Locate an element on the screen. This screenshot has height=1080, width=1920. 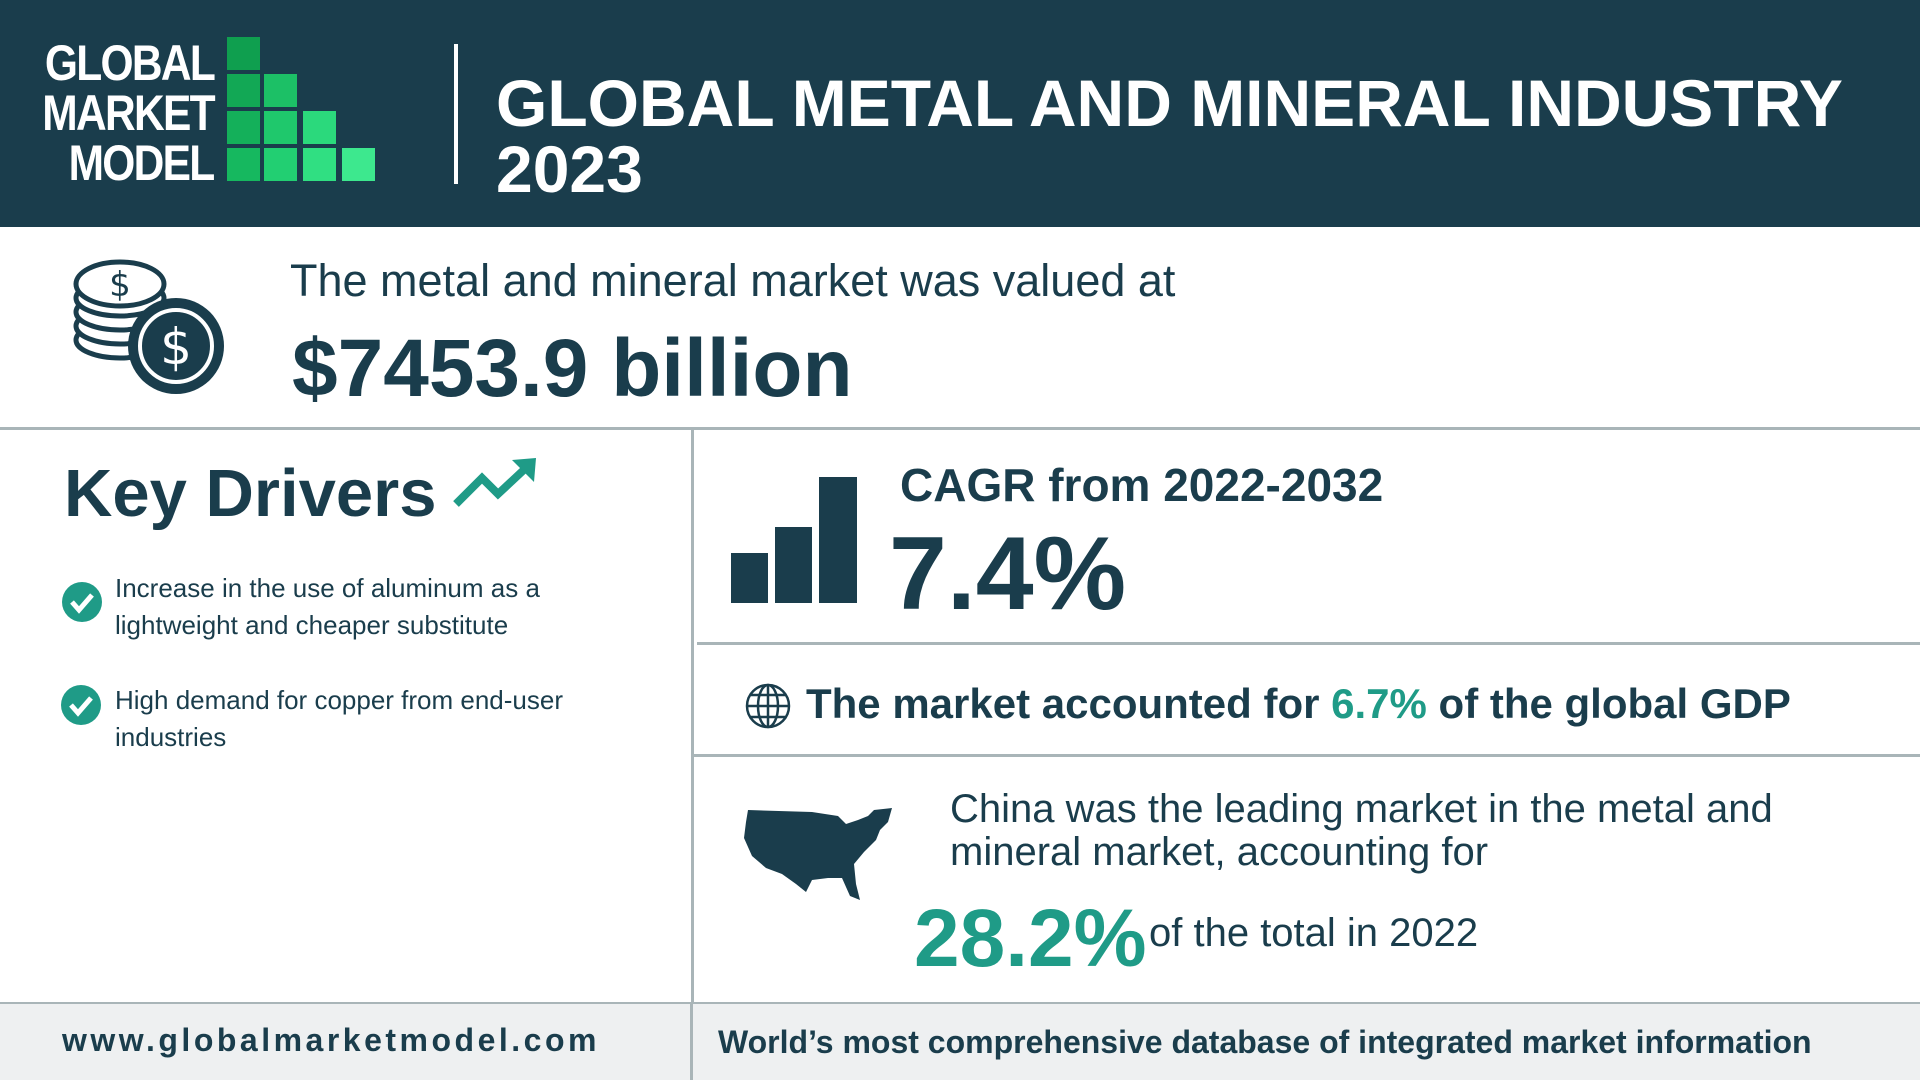
bars-icon is located at coordinates (794, 540).